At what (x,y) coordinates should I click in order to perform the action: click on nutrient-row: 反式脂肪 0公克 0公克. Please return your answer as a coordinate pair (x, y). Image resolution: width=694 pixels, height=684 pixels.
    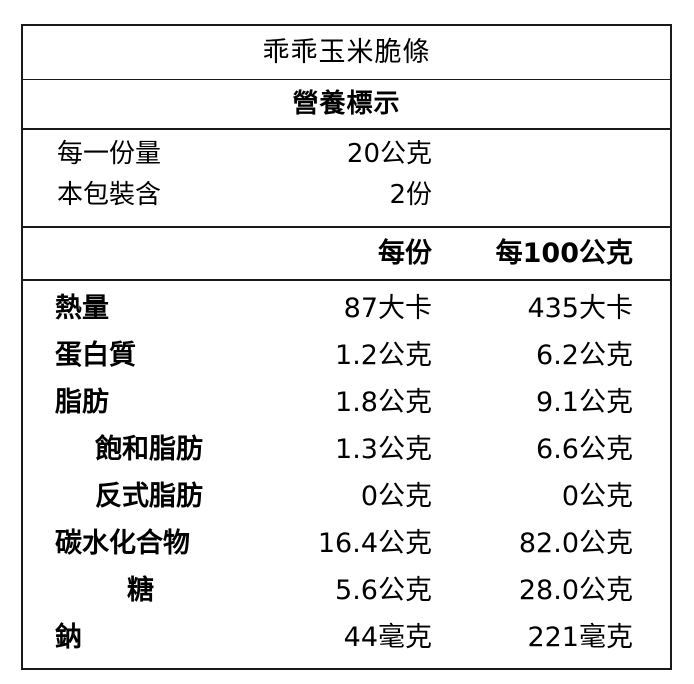
    Looking at the image, I should click on (346, 496).